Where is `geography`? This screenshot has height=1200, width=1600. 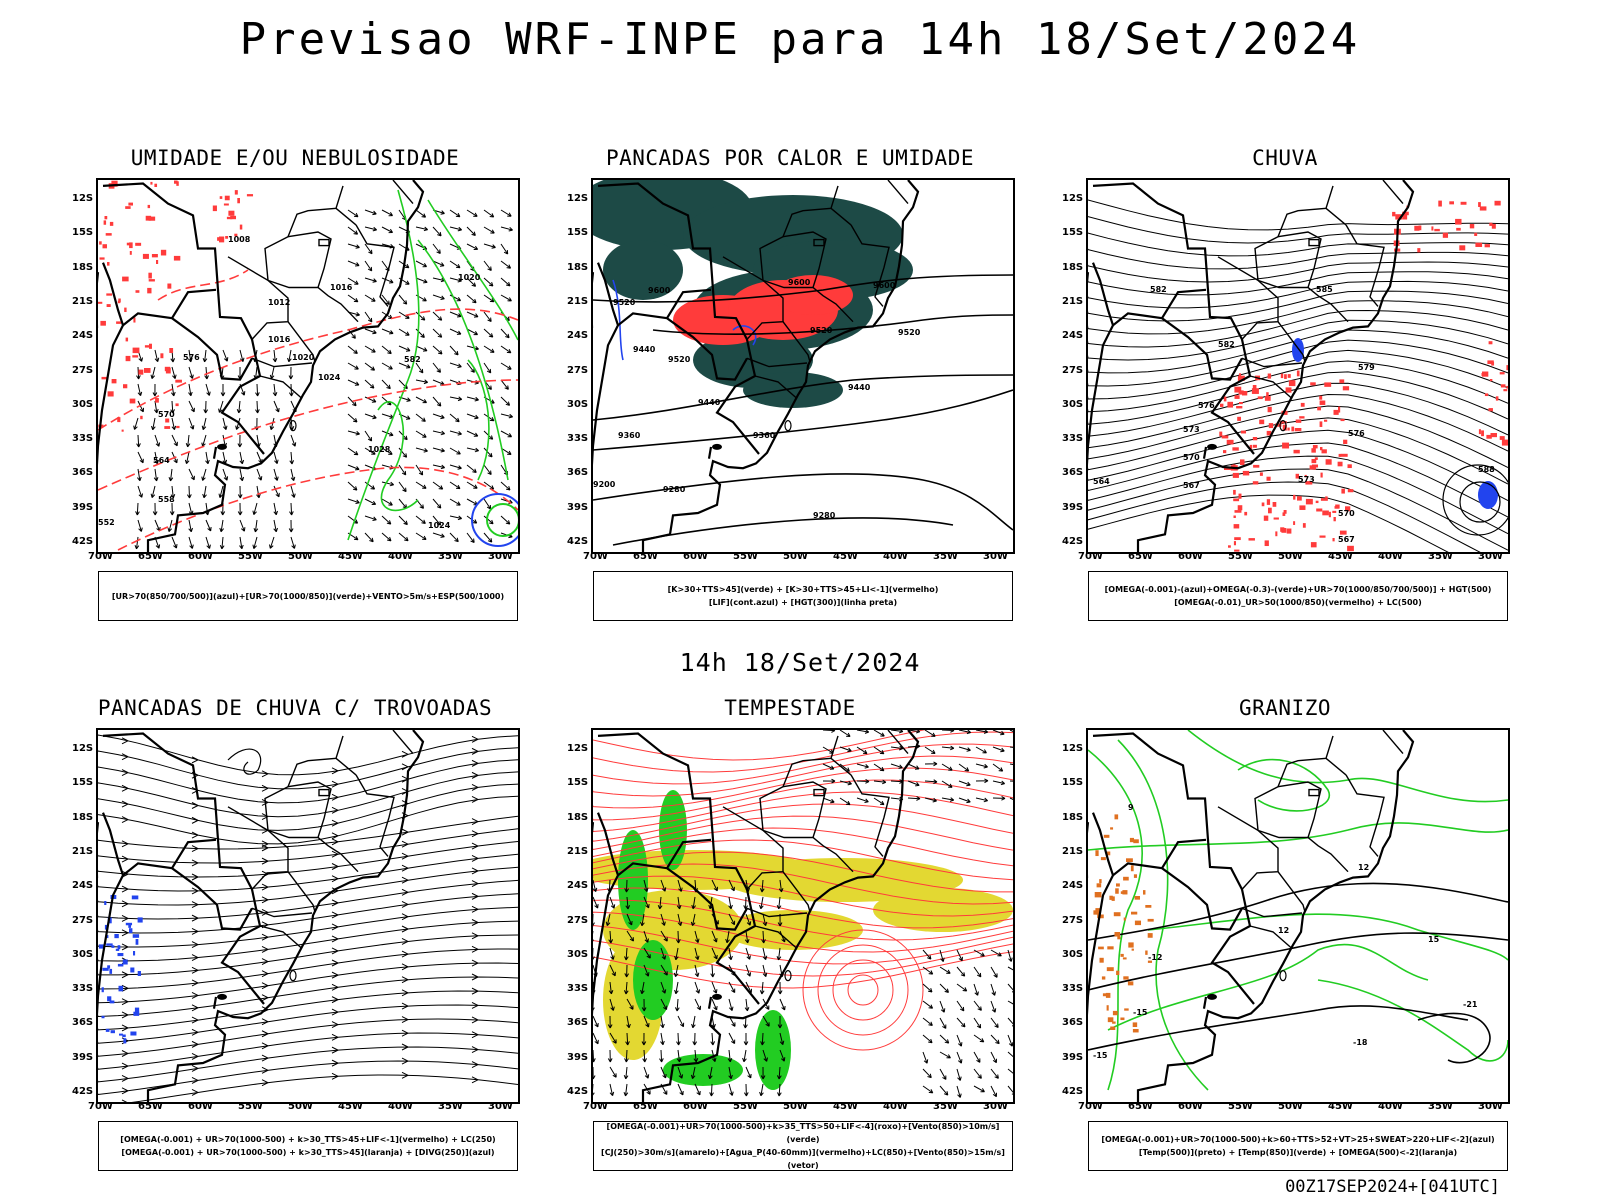
geography is located at coordinates (261, 366).